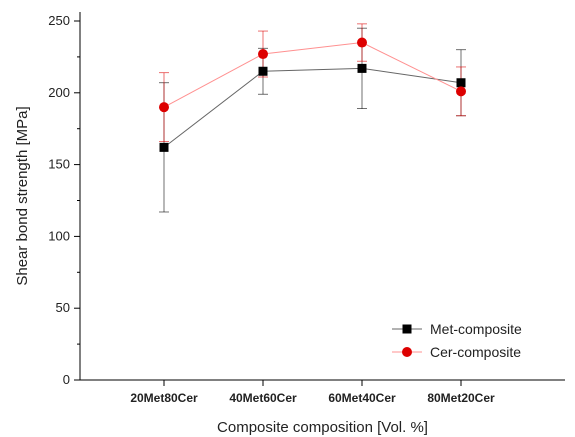 This screenshot has height=437, width=575. I want to click on y-tick-label: 50, so click(63, 307).